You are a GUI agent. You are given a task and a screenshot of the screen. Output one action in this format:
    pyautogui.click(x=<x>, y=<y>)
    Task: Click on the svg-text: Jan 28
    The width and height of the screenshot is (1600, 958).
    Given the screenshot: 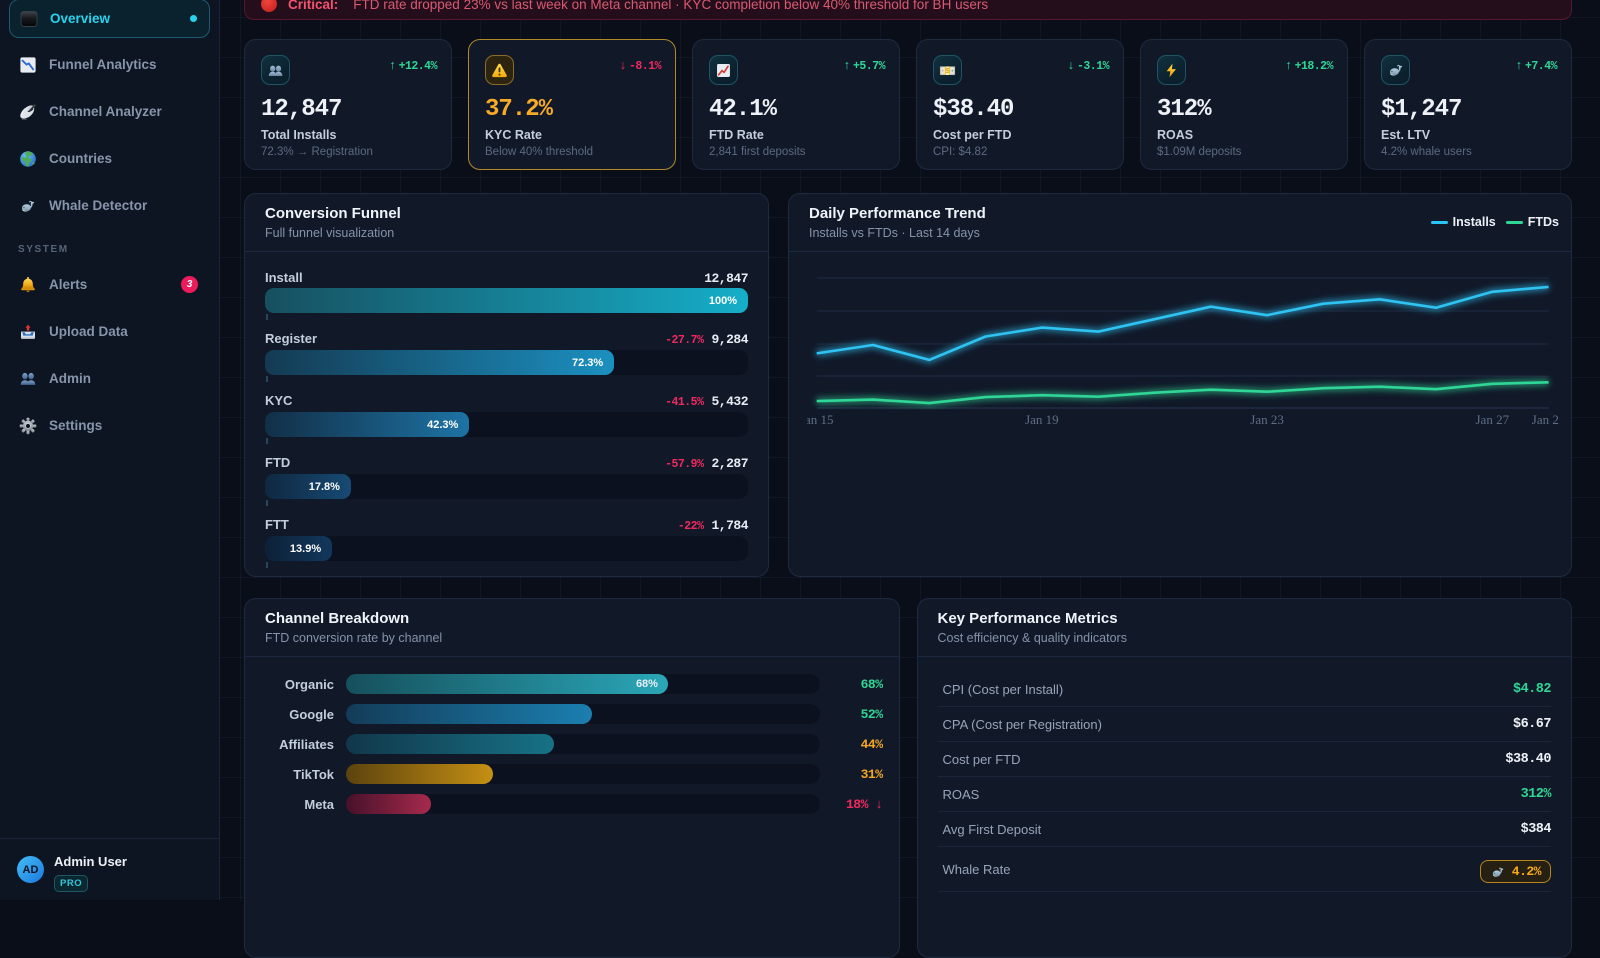 What is the action you would take?
    pyautogui.click(x=1549, y=419)
    